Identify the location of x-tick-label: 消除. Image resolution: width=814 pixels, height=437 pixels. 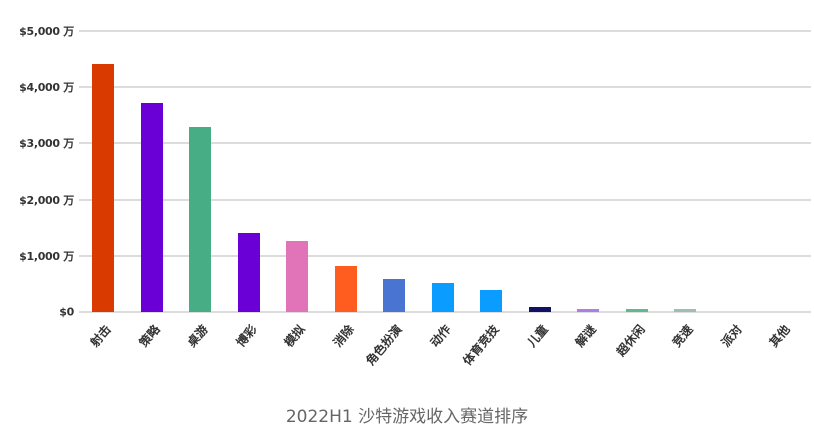
(343, 336).